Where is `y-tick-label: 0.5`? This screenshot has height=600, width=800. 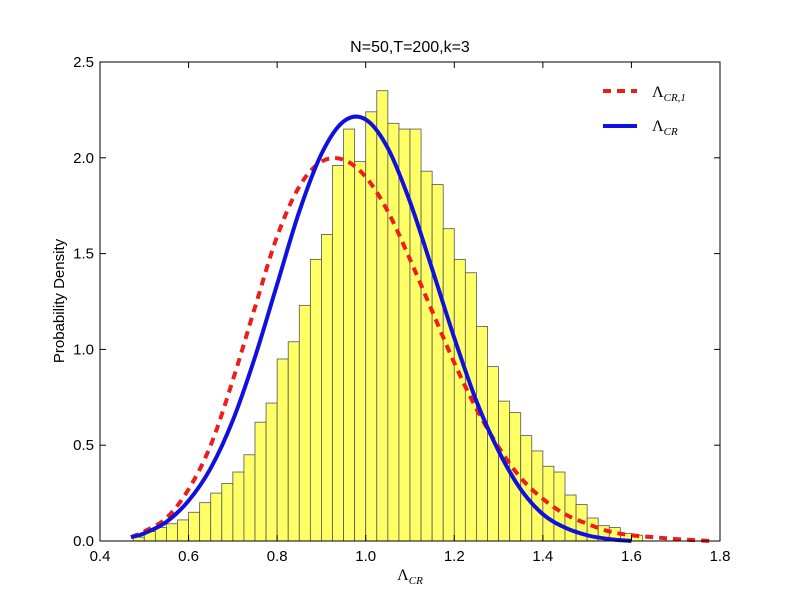 y-tick-label: 0.5 is located at coordinates (83, 445).